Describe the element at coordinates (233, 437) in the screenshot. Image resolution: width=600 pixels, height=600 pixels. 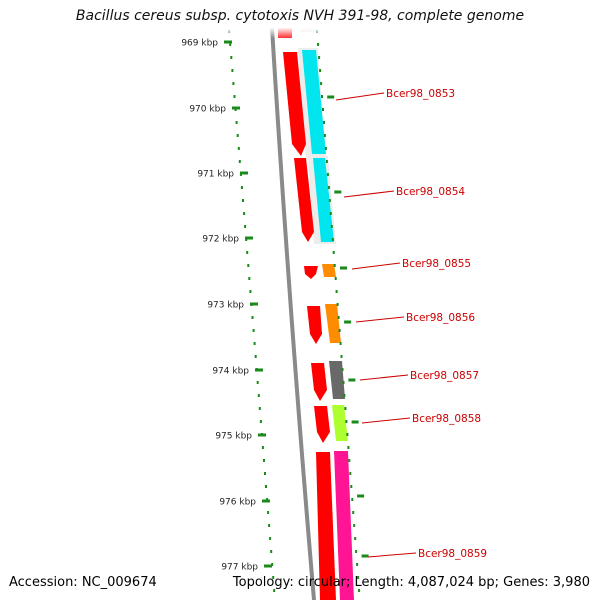
I see `ruler-tick-label: 975 kbp` at that location.